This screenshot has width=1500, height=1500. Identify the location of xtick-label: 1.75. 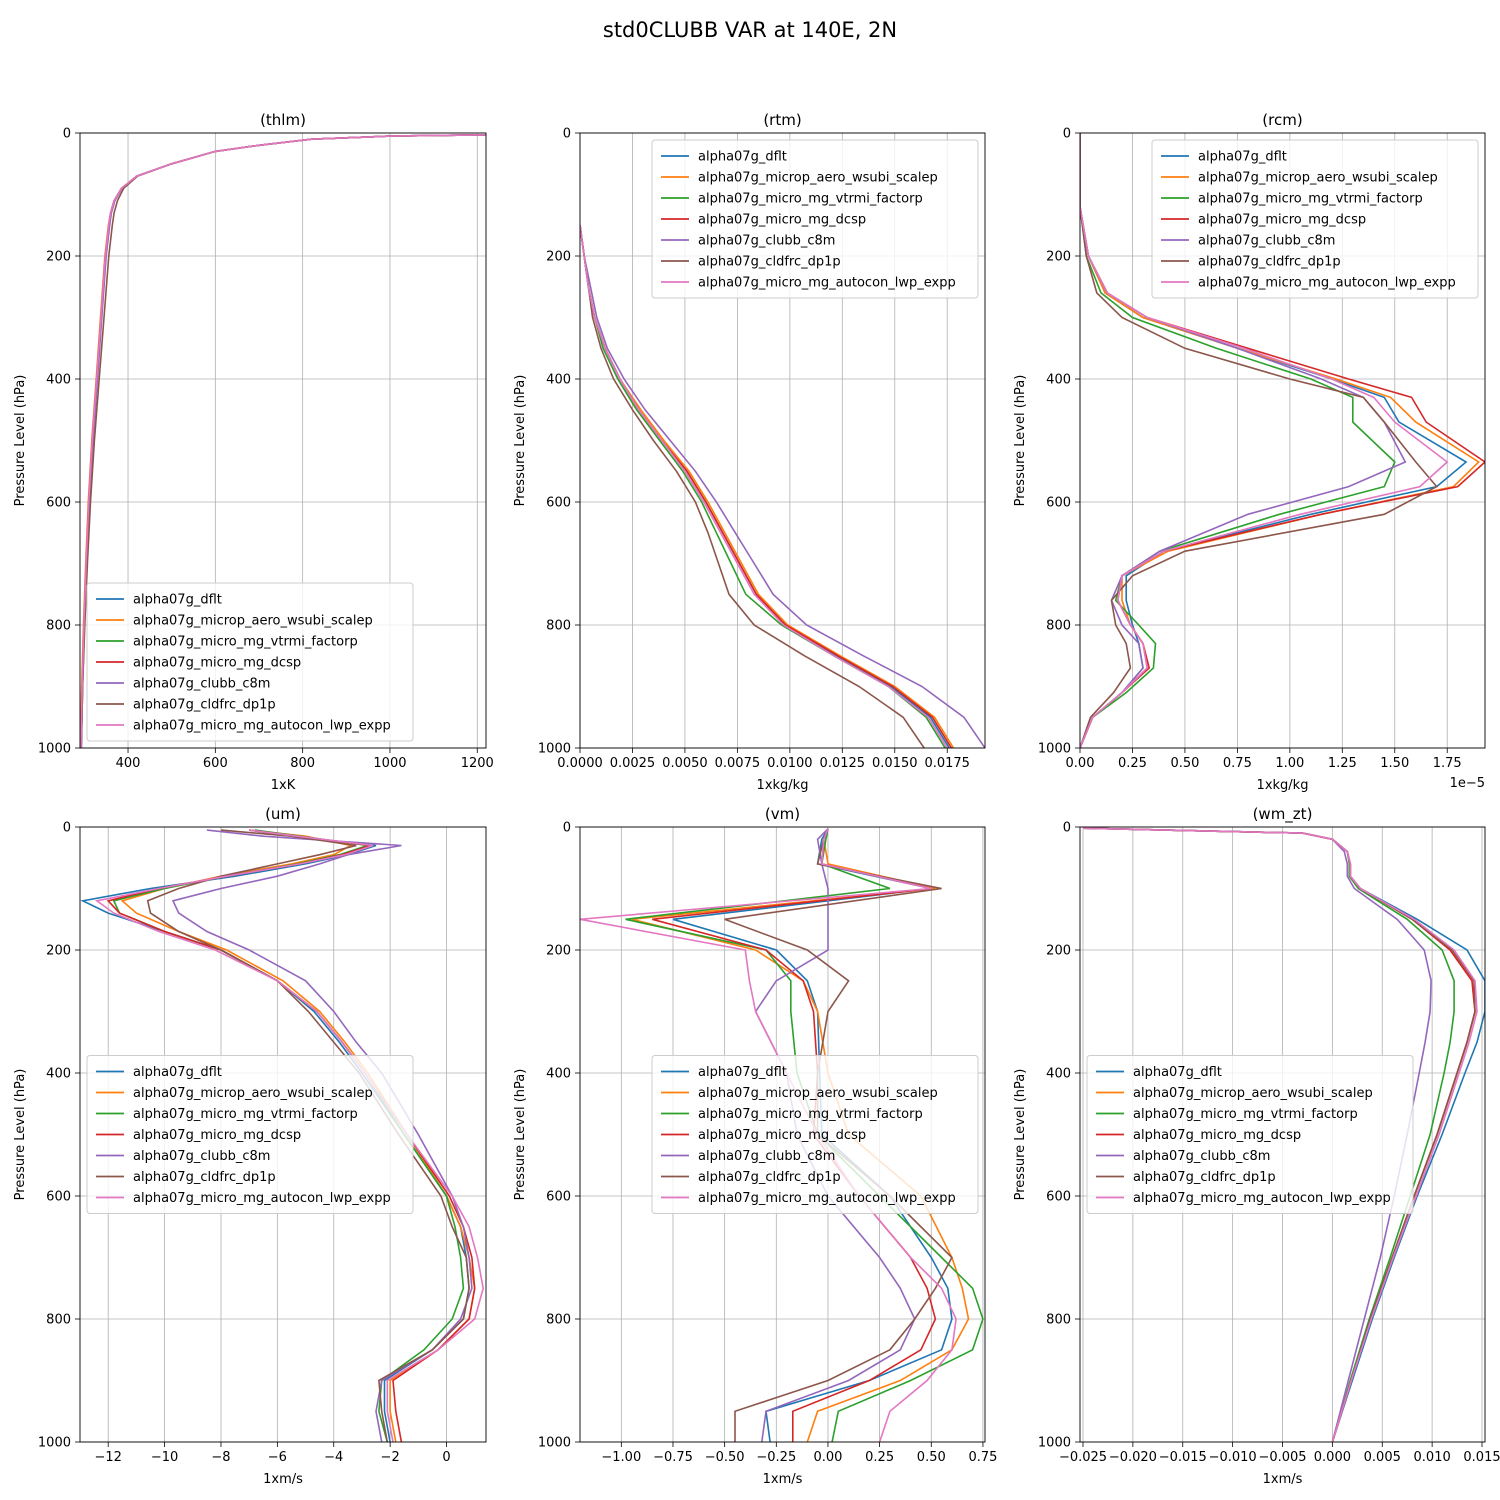
(1447, 763).